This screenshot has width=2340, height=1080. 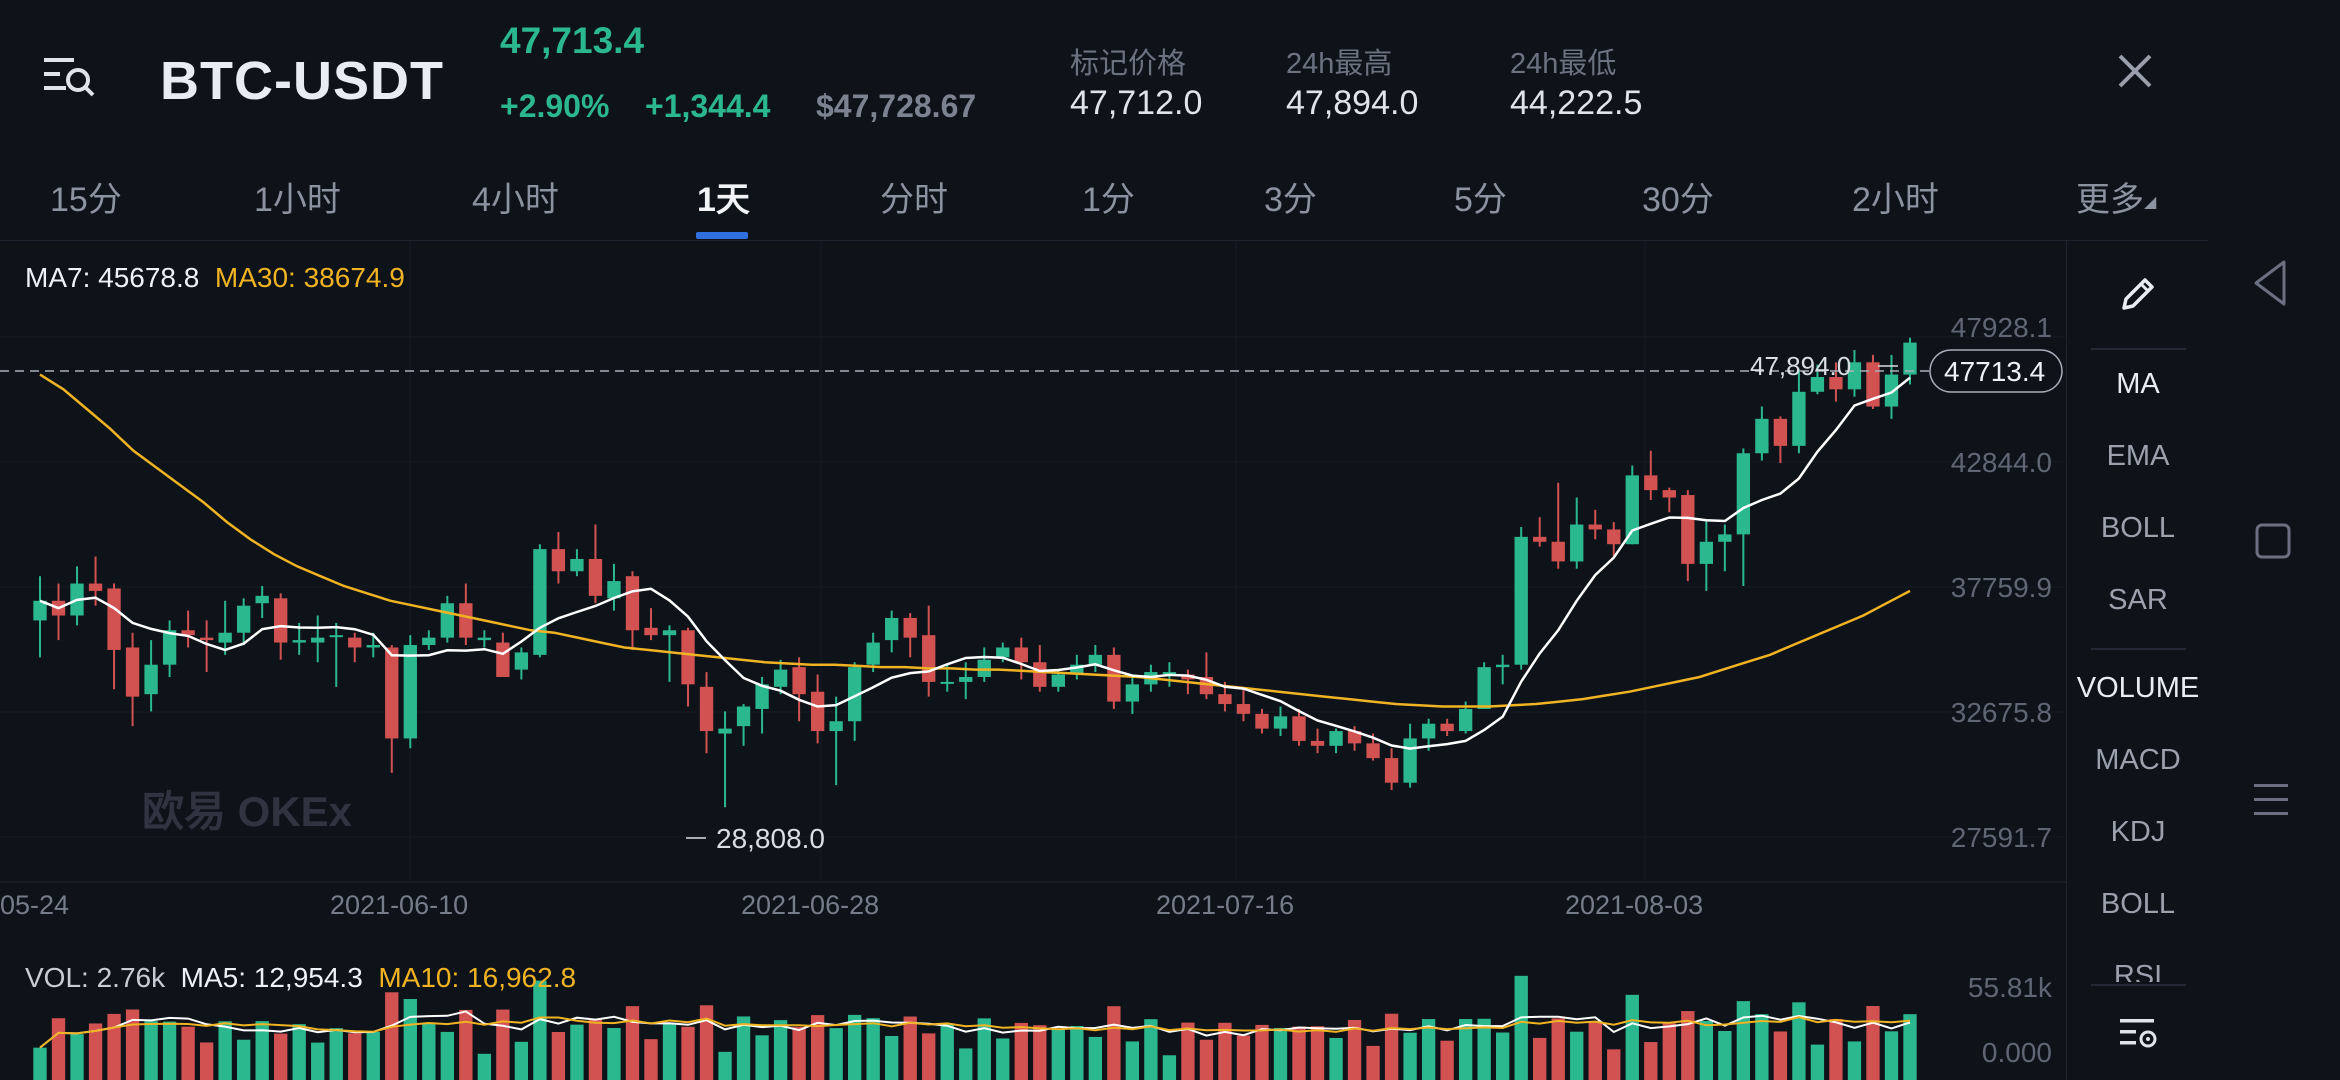 What do you see at coordinates (2274, 544) in the screenshot?
I see `home-square-icon` at bounding box center [2274, 544].